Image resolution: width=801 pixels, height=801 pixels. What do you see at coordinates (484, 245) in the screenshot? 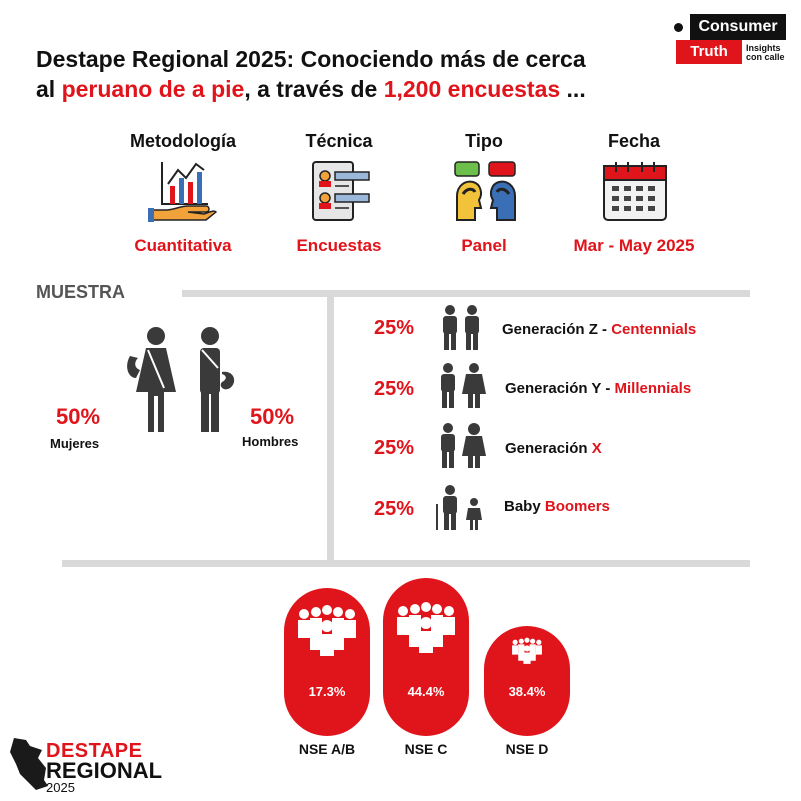
I see `type-value: Panel` at bounding box center [484, 245].